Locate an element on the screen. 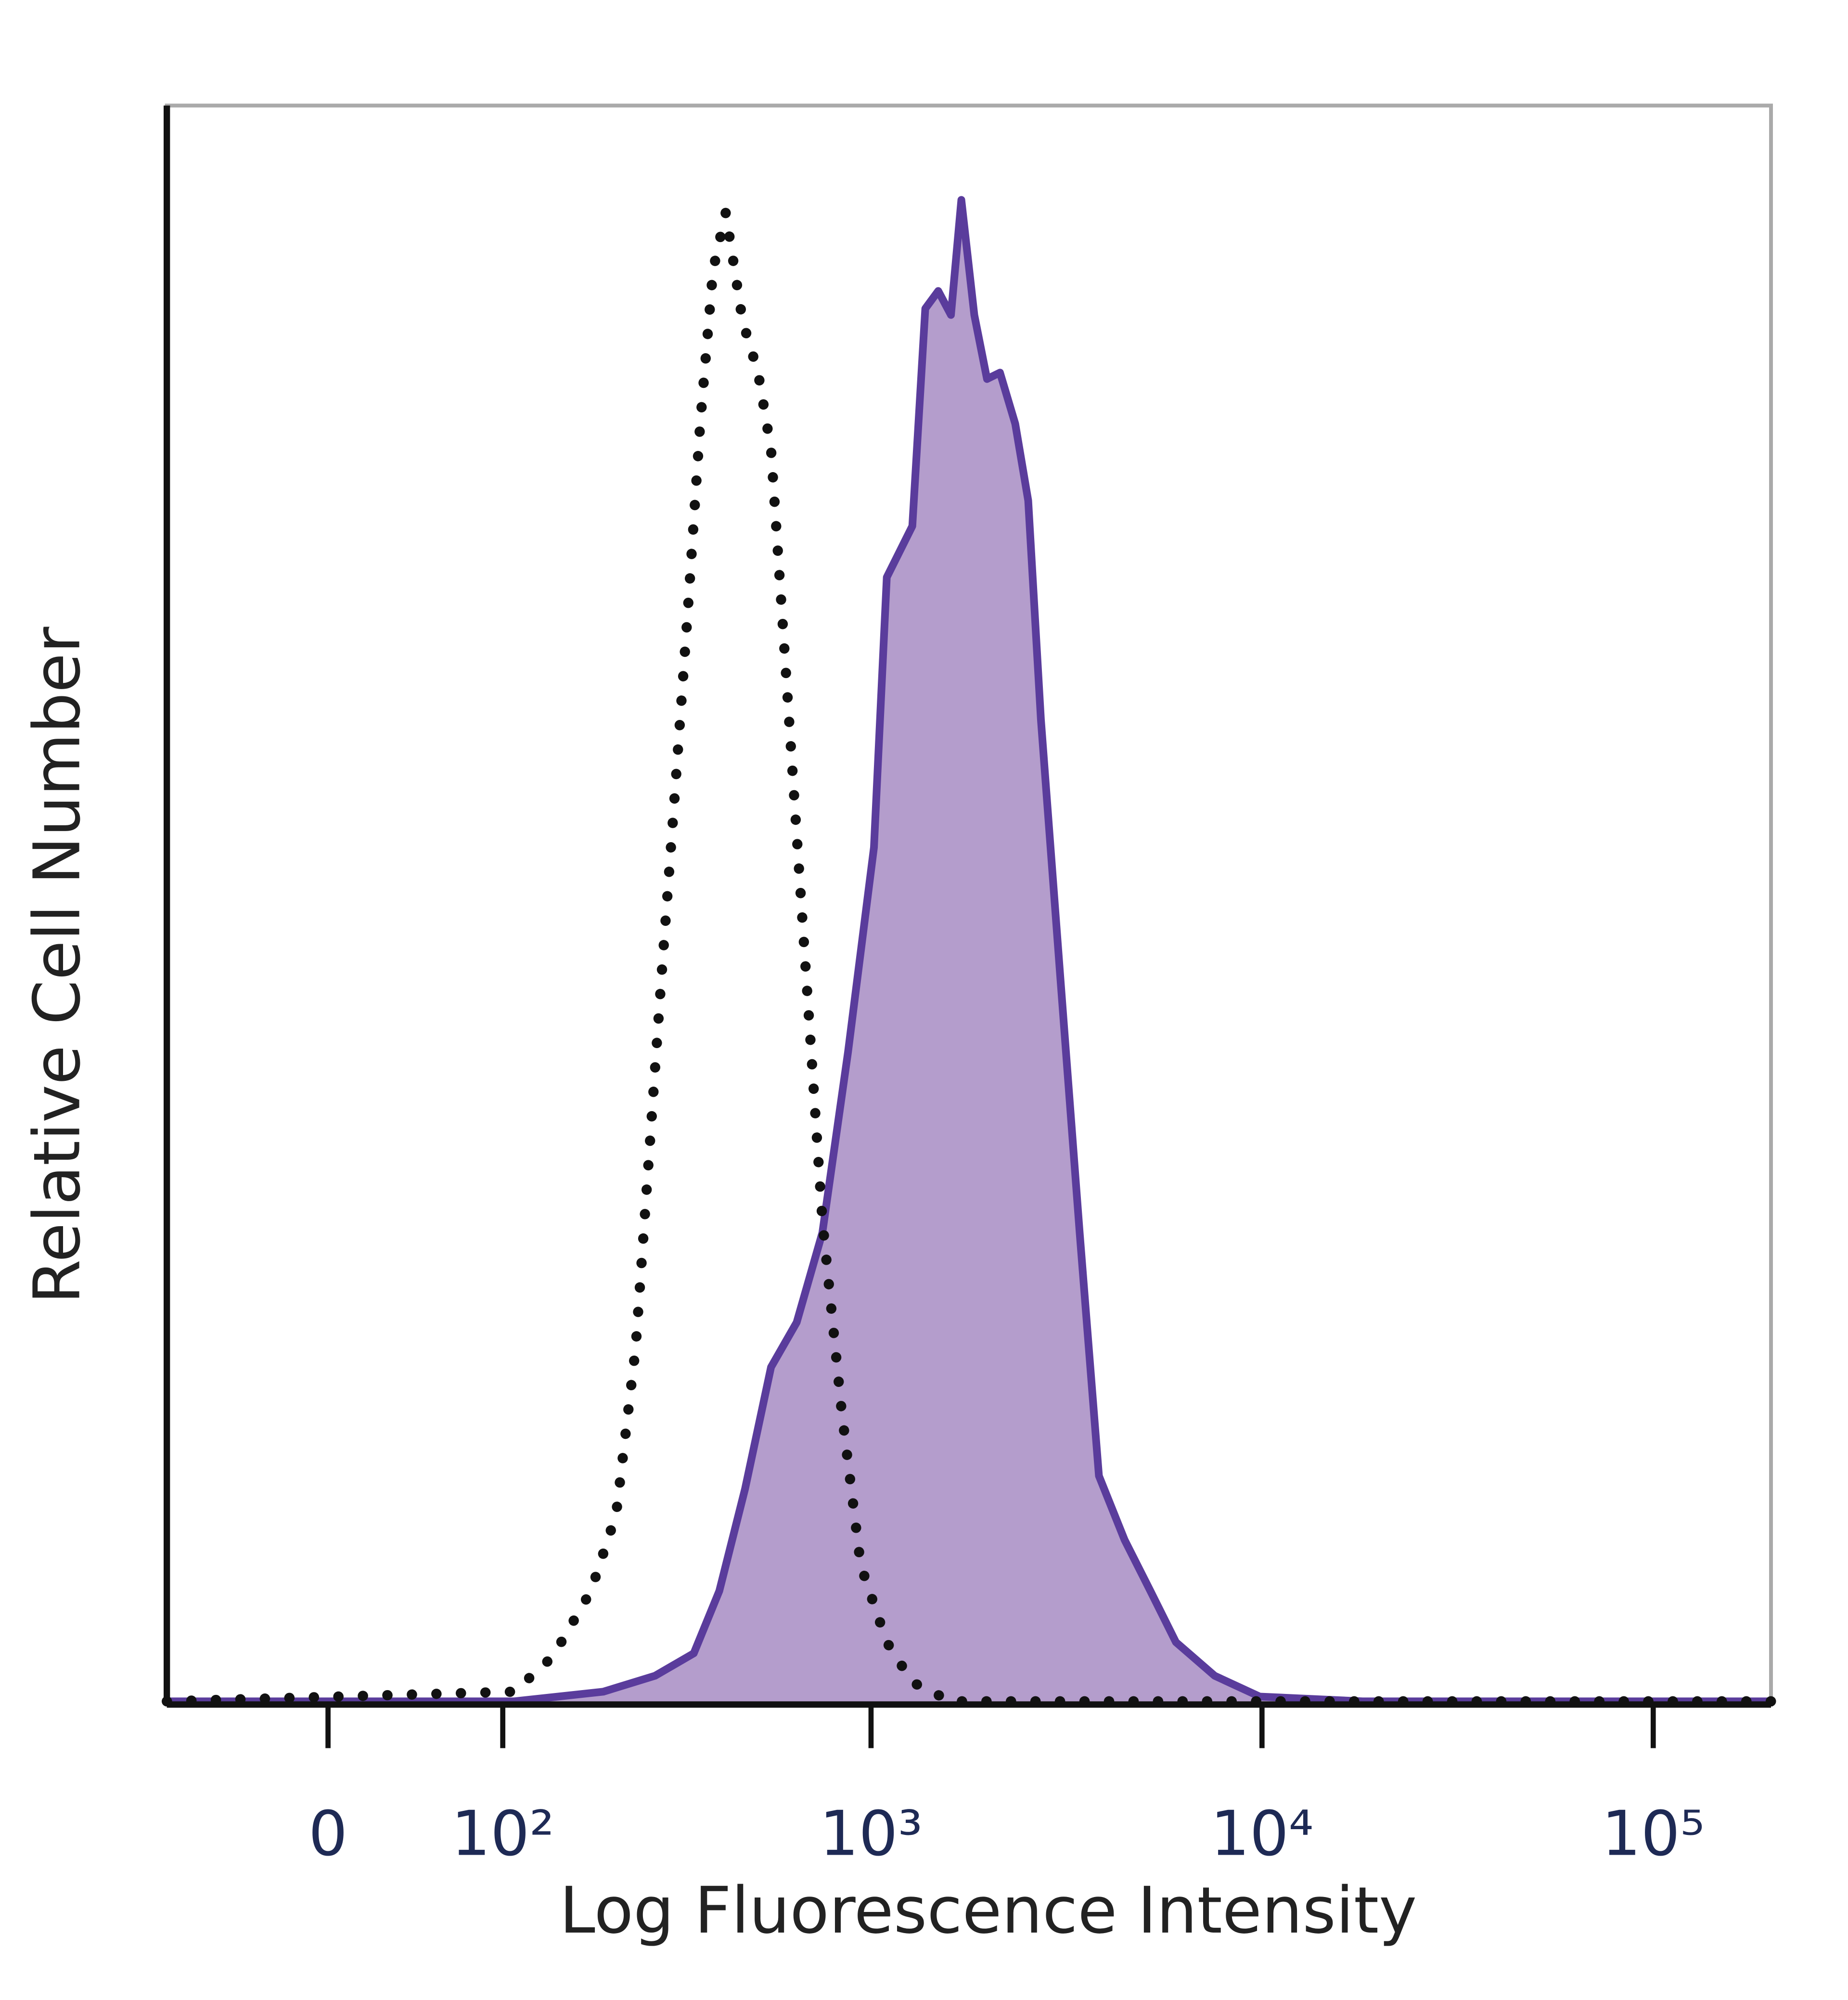  x-tick-label: 0 is located at coordinates (327, 1834).